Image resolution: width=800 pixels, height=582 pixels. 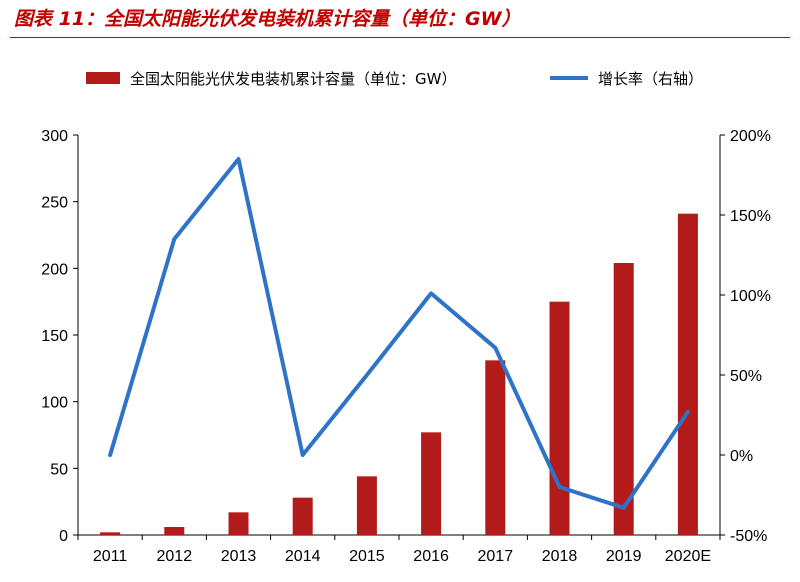 What do you see at coordinates (750, 216) in the screenshot?
I see `right-tick-label: 150%` at bounding box center [750, 216].